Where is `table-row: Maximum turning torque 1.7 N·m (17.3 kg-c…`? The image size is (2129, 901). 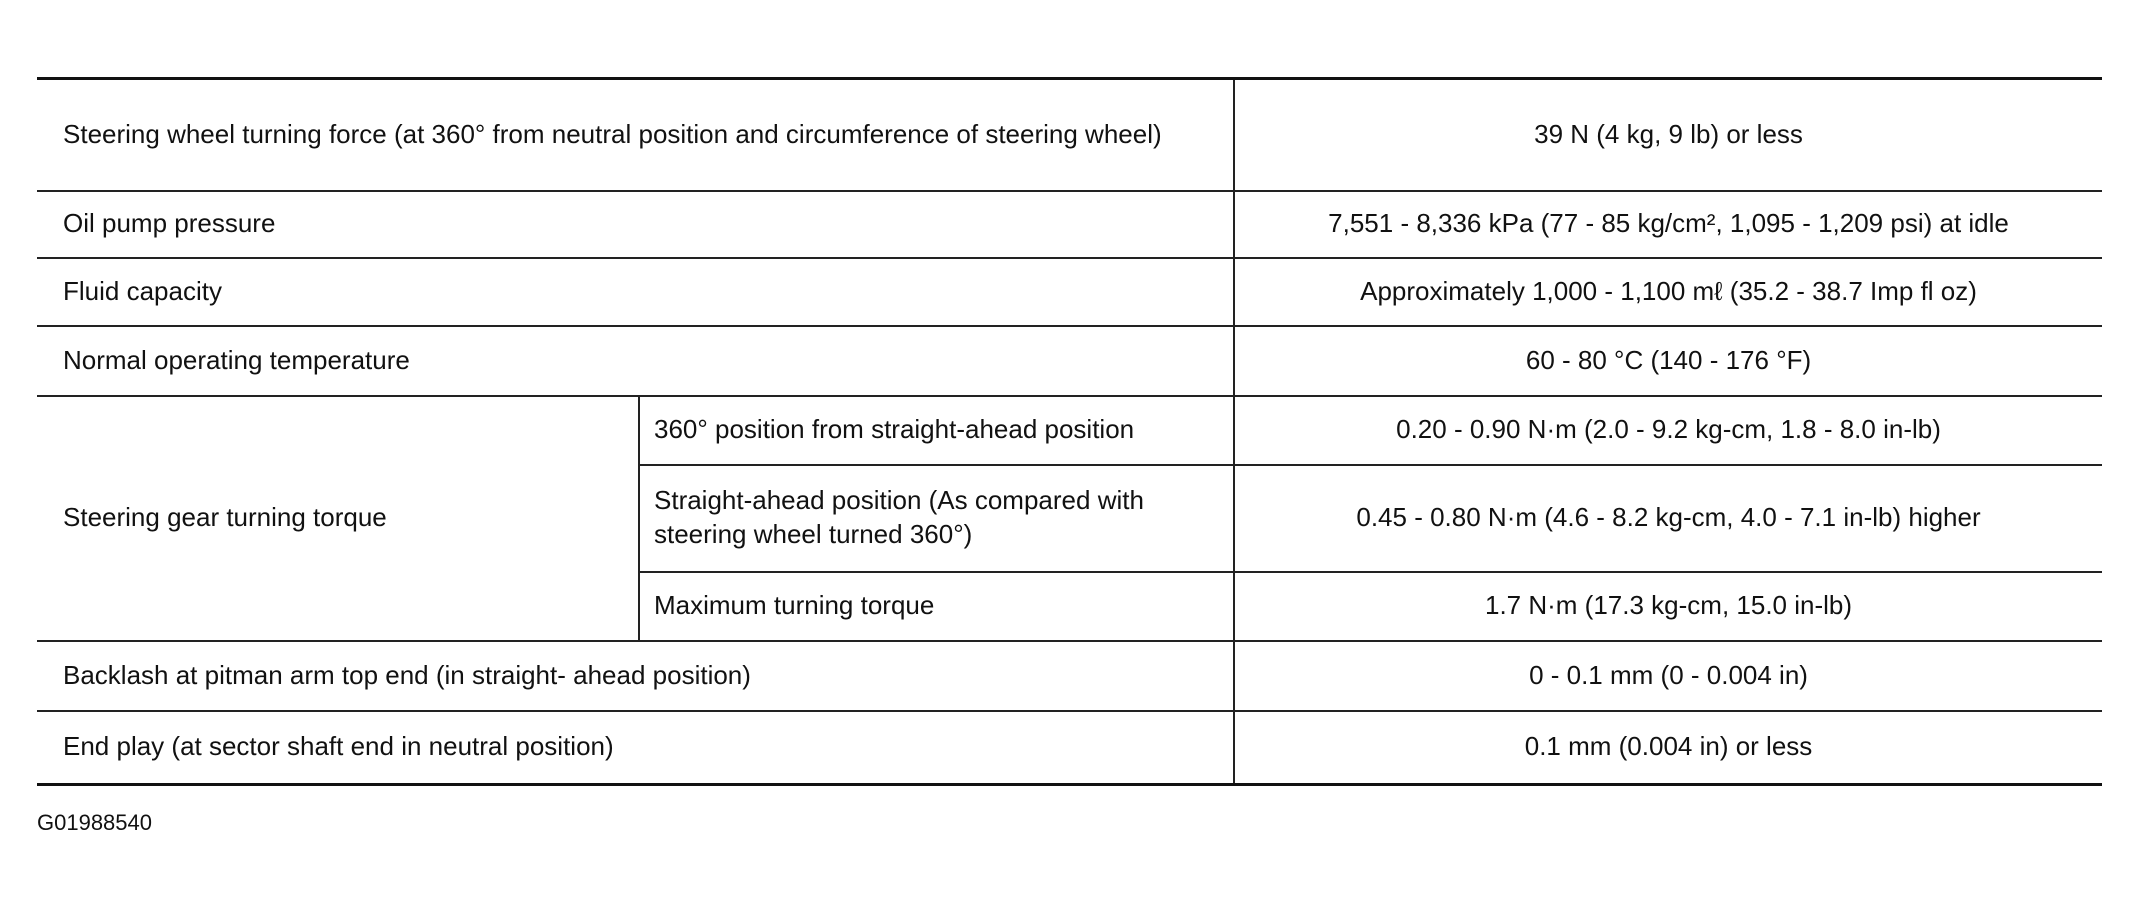 table-row: Maximum turning torque 1.7 N·m (17.3 kg-c… is located at coordinates (1070, 606).